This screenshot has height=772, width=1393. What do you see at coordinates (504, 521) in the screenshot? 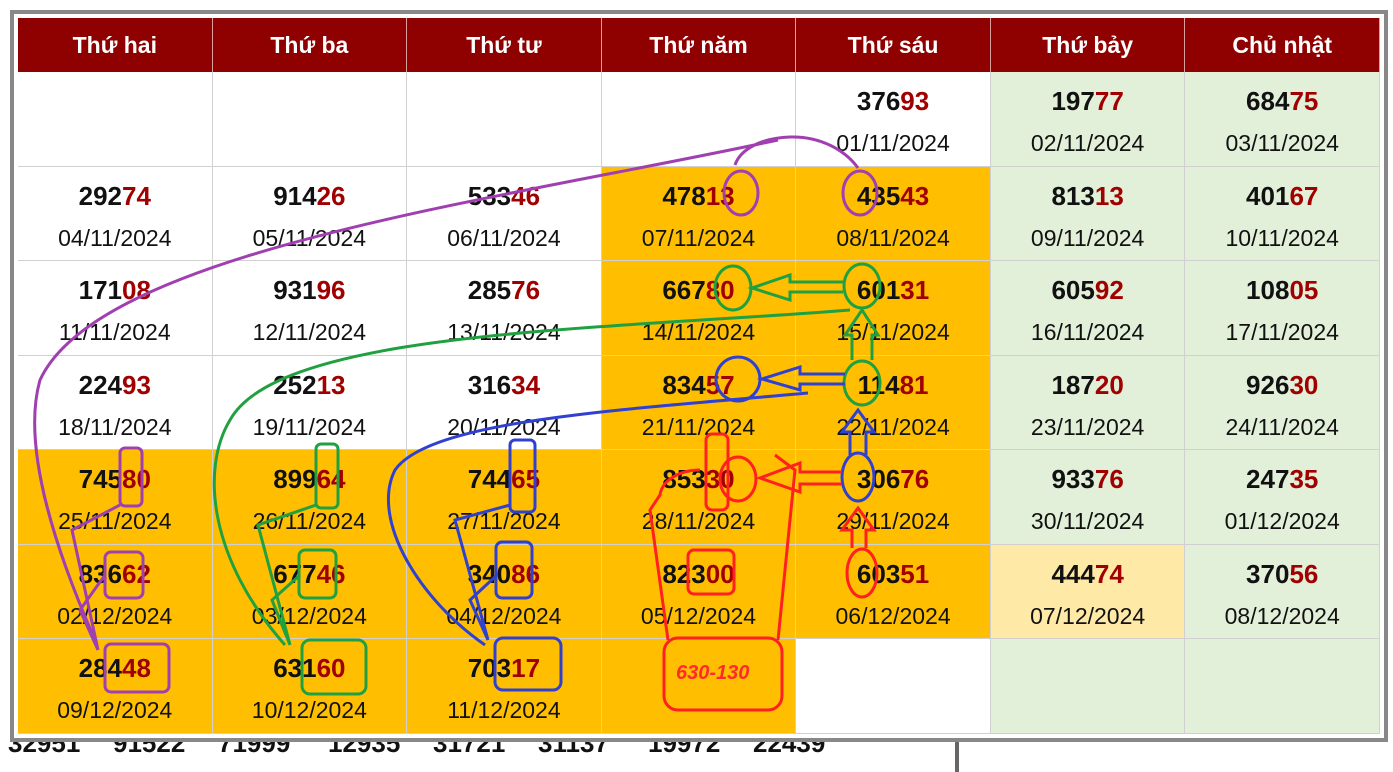
I see `result-date: 27/11/2024` at bounding box center [504, 521].